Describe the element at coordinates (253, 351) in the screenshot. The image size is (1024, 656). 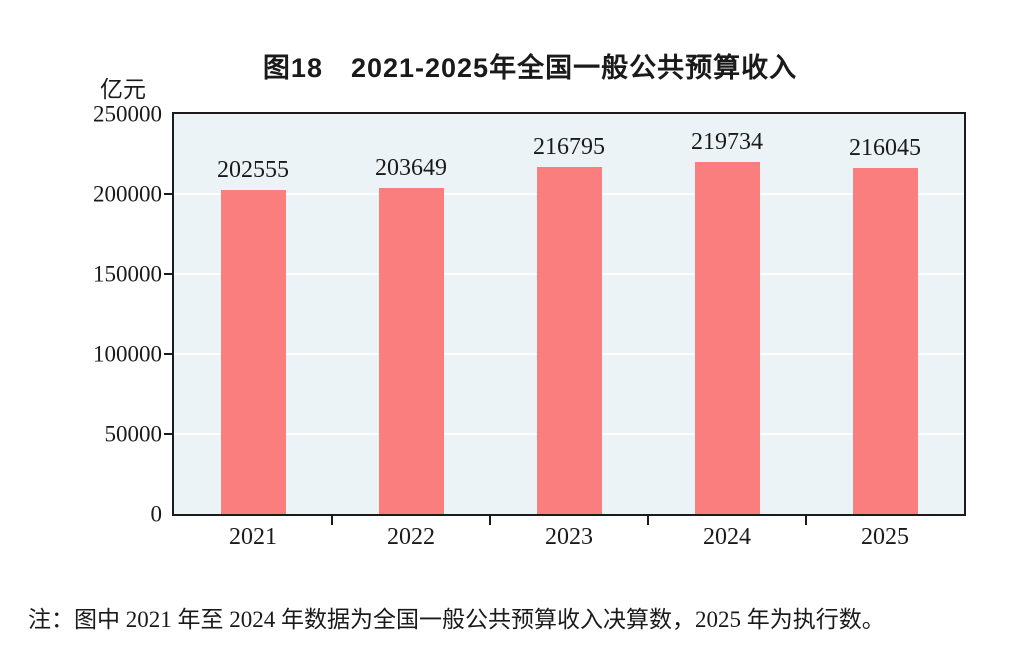
I see `bar-2021` at that location.